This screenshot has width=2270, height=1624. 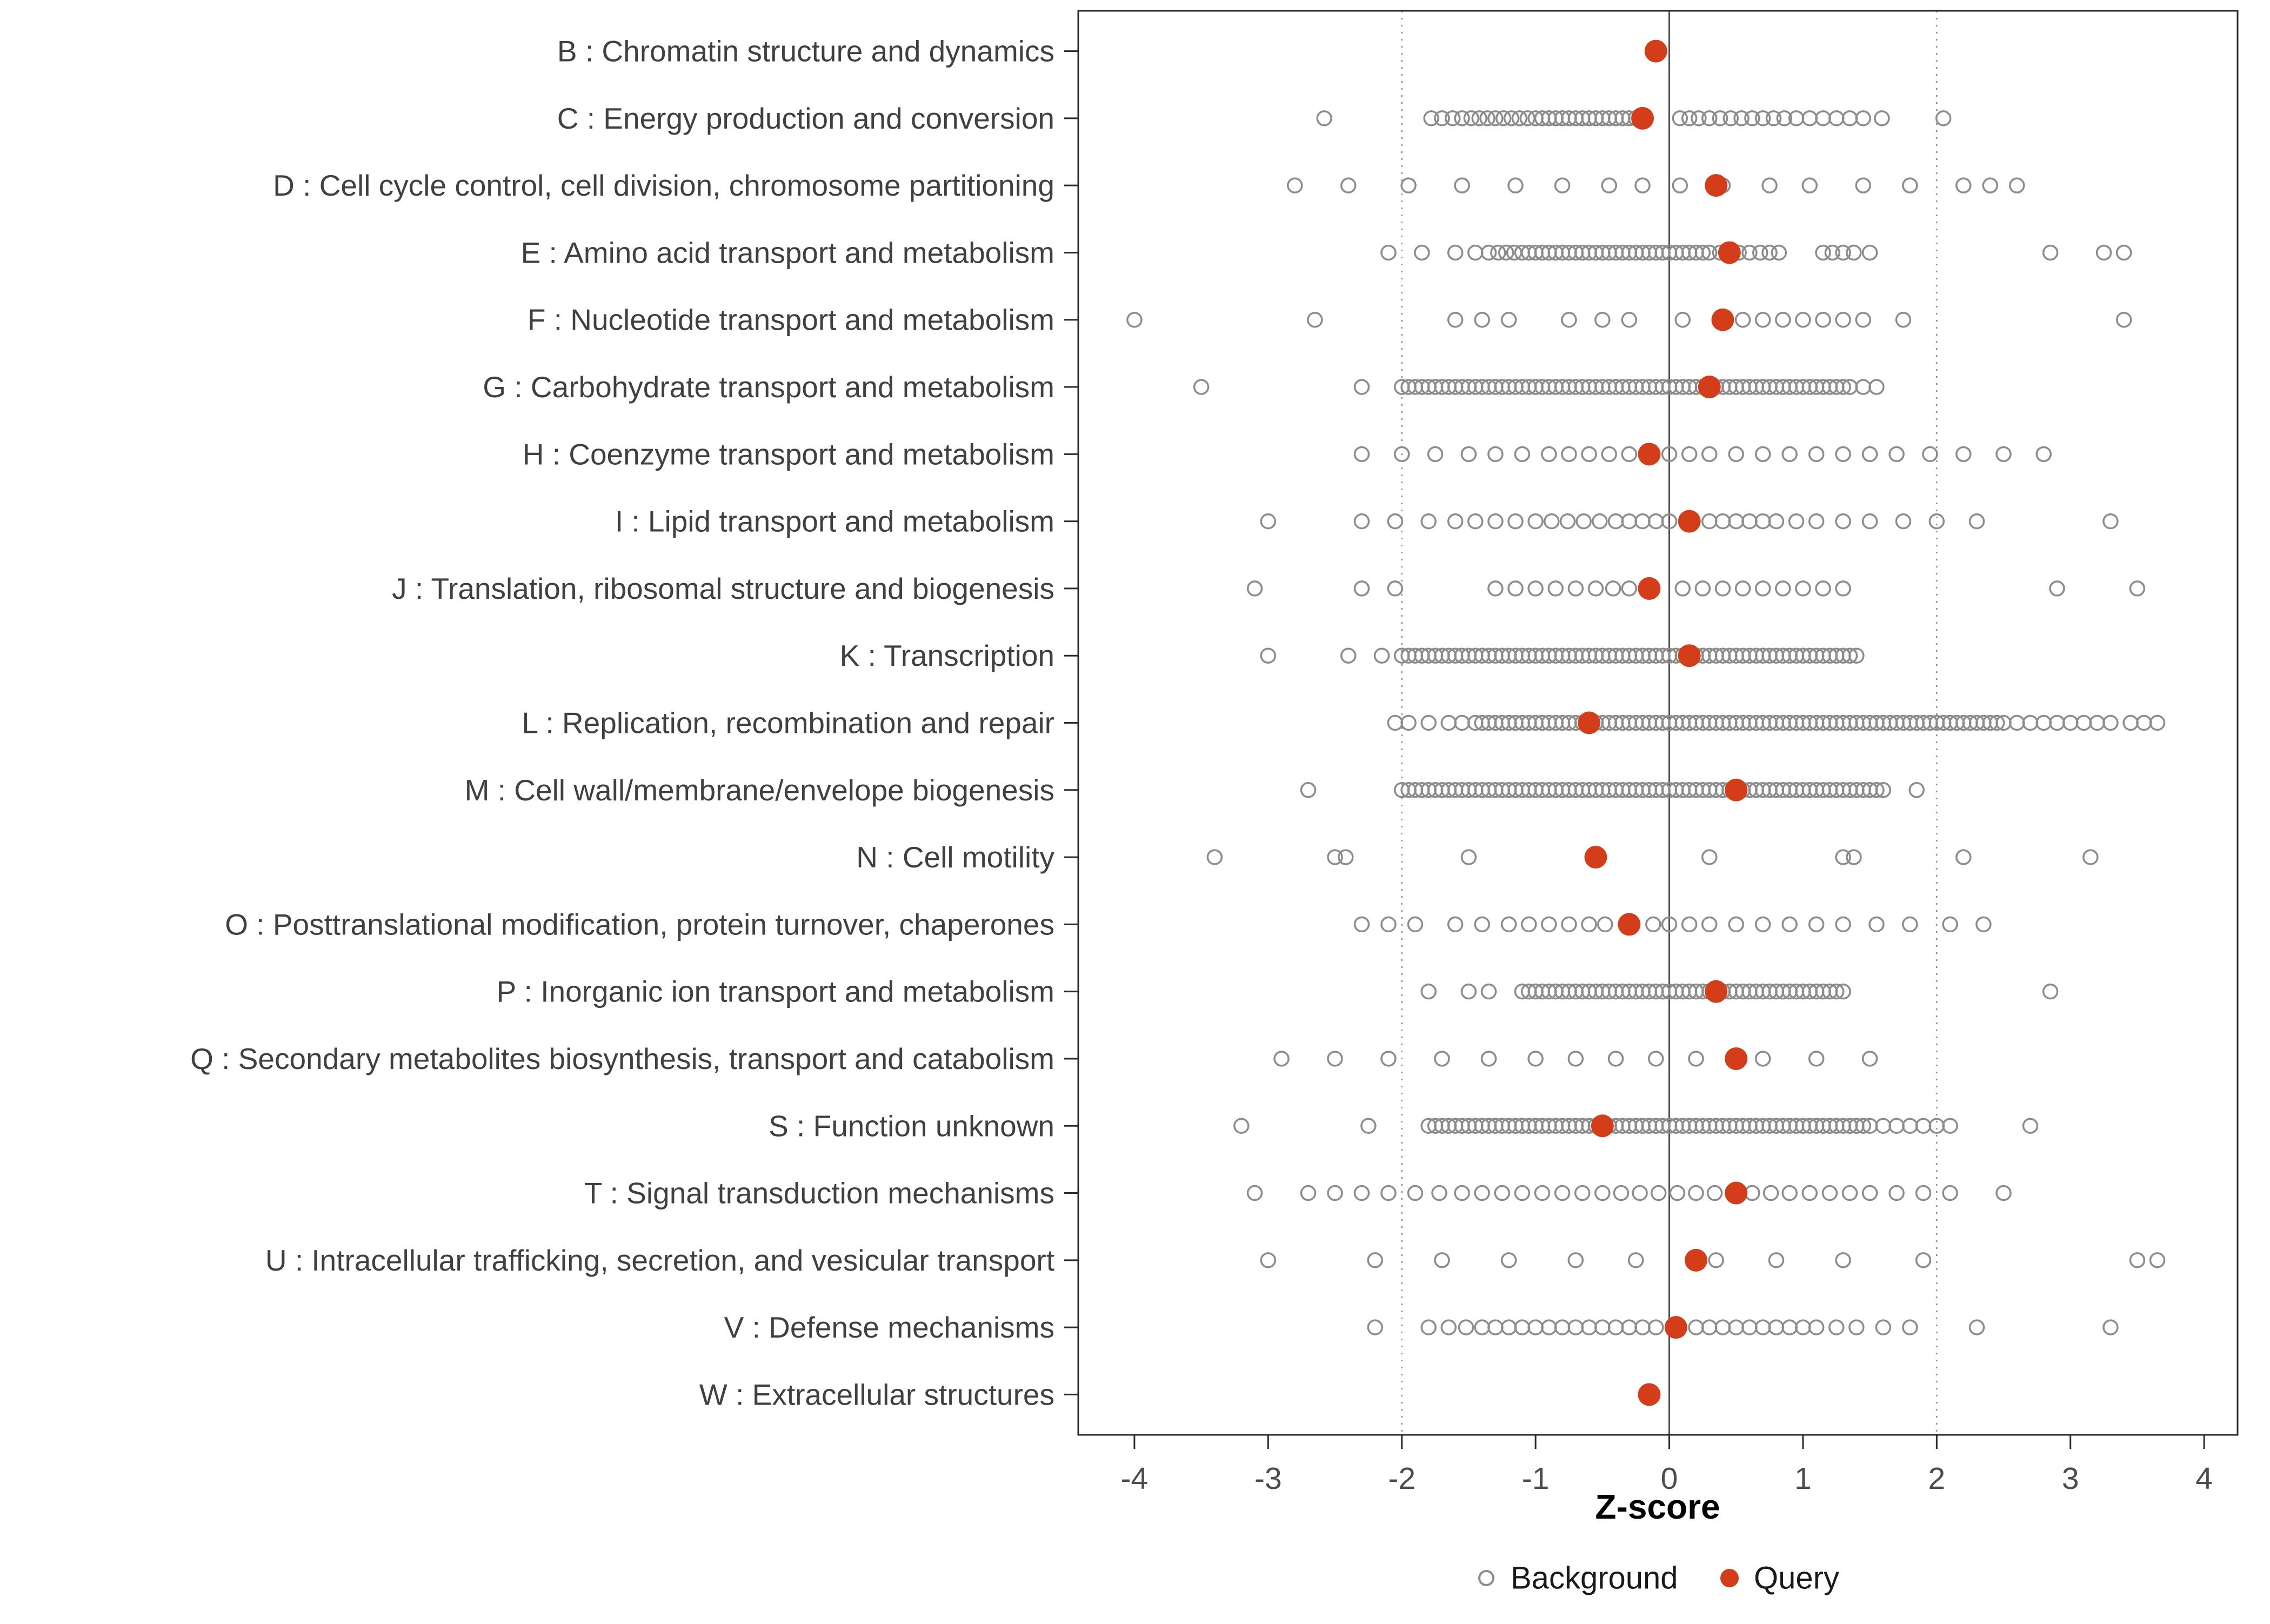 I want to click on x-axis-tick-label: -3, so click(x=1268, y=1479).